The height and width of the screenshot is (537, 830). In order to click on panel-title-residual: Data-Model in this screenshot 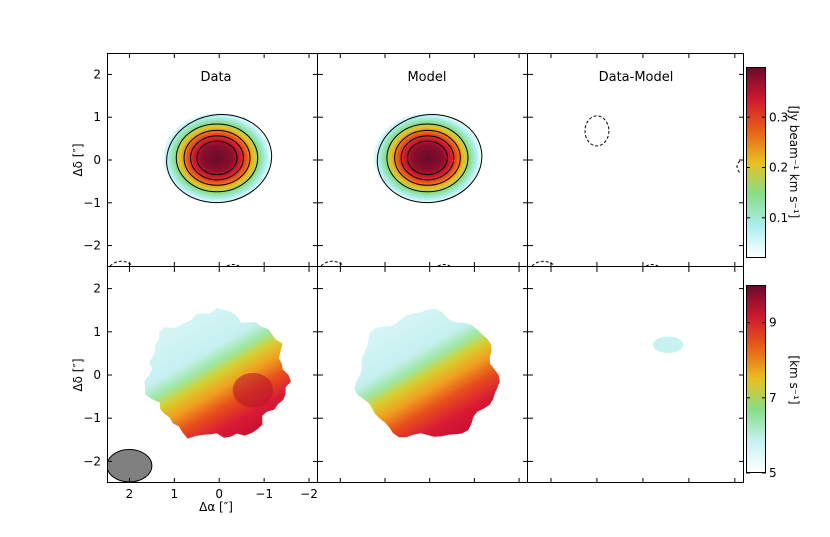, I will do `click(636, 77)`.